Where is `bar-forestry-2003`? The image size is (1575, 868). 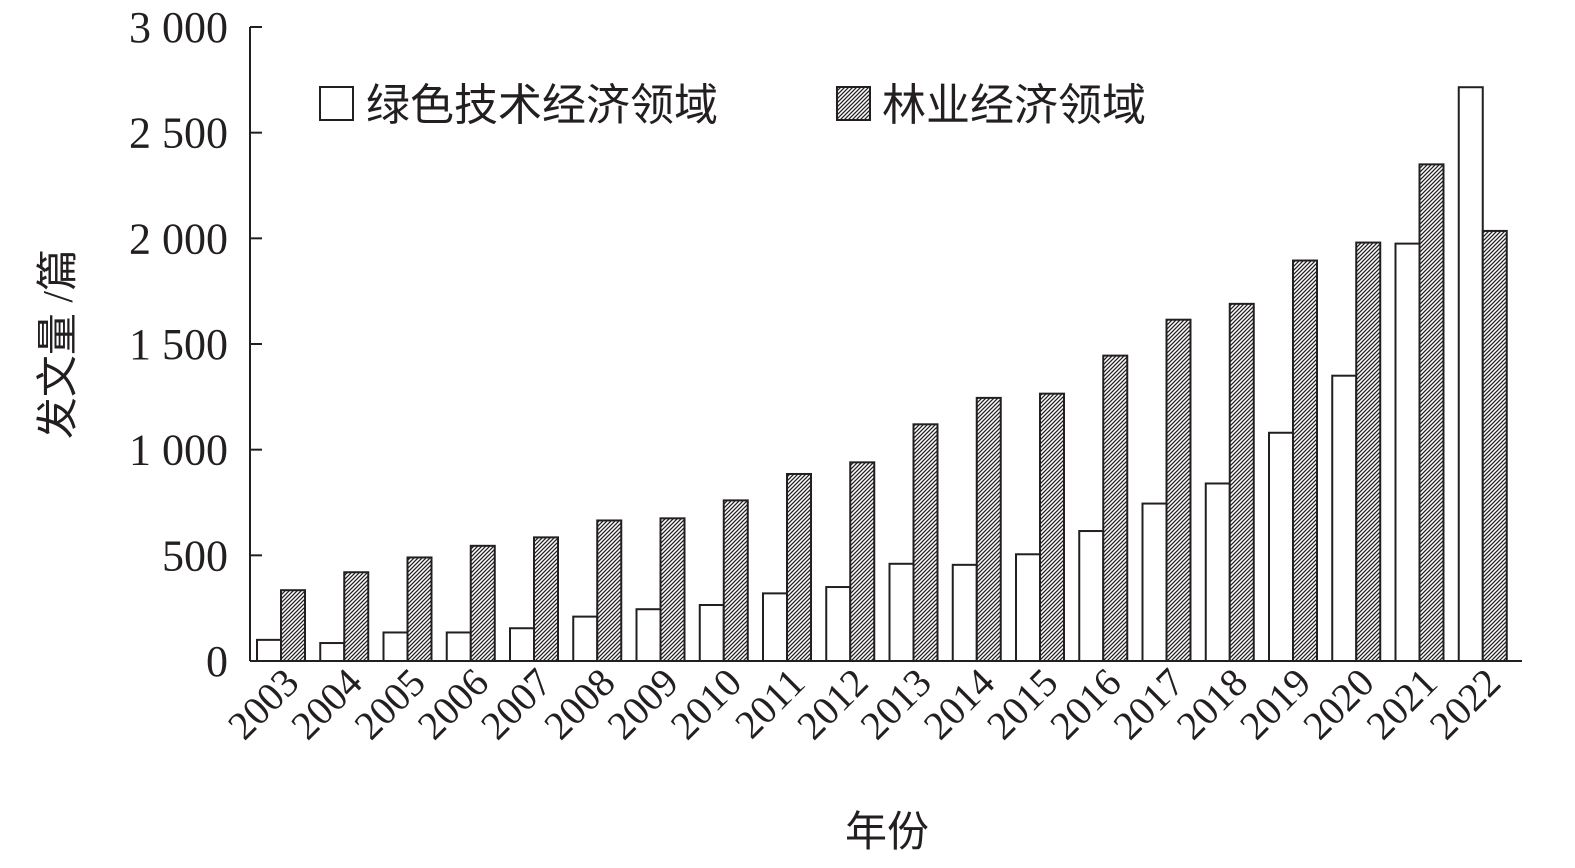
bar-forestry-2003 is located at coordinates (293, 625).